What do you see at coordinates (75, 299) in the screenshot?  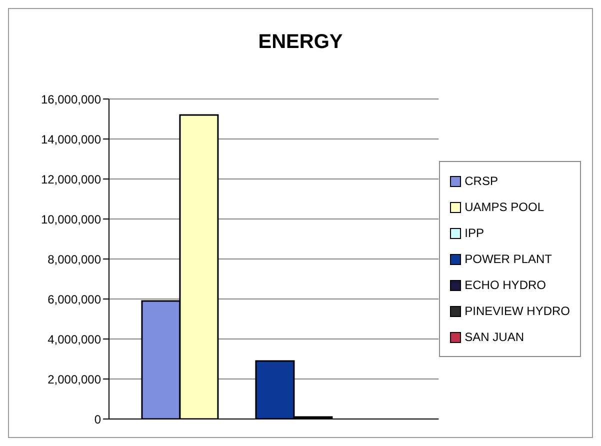 I see `y-tick-label: 6,000,000` at bounding box center [75, 299].